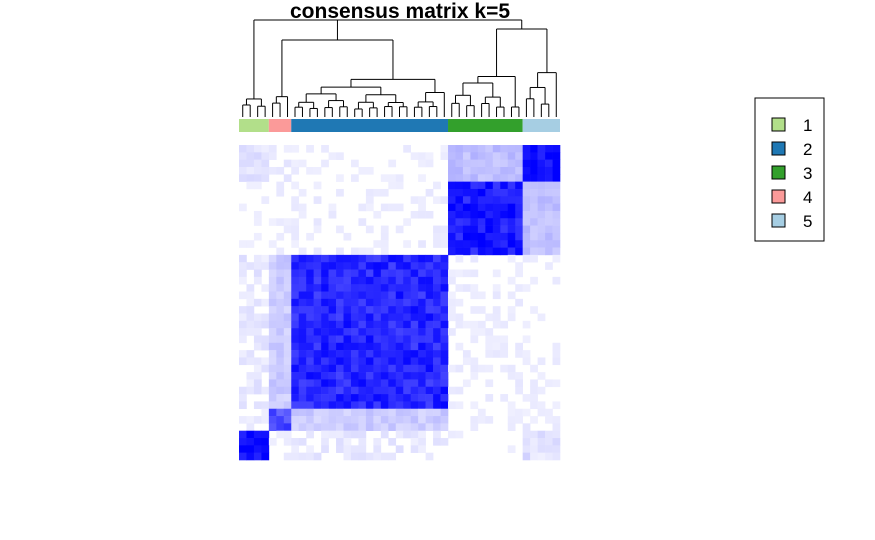 The height and width of the screenshot is (540, 875). Describe the element at coordinates (778, 148) in the screenshot. I see `legend-swatch` at that location.